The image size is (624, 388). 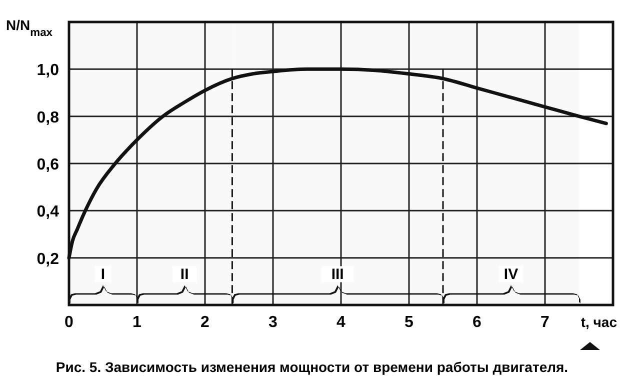 I want to click on band-label: I, so click(x=103, y=275).